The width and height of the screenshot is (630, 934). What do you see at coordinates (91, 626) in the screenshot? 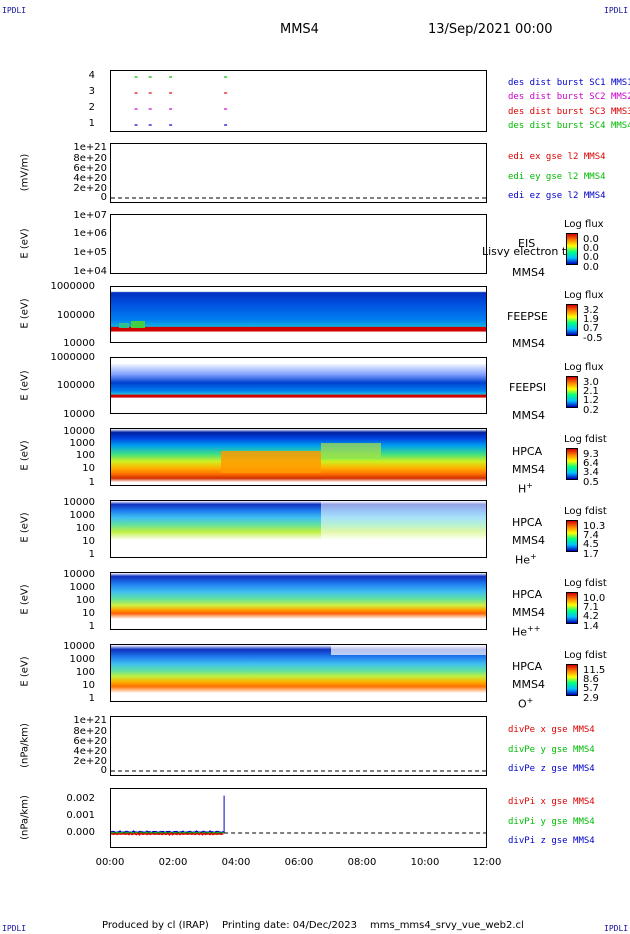
I see `p8-tick: 1` at bounding box center [91, 626].